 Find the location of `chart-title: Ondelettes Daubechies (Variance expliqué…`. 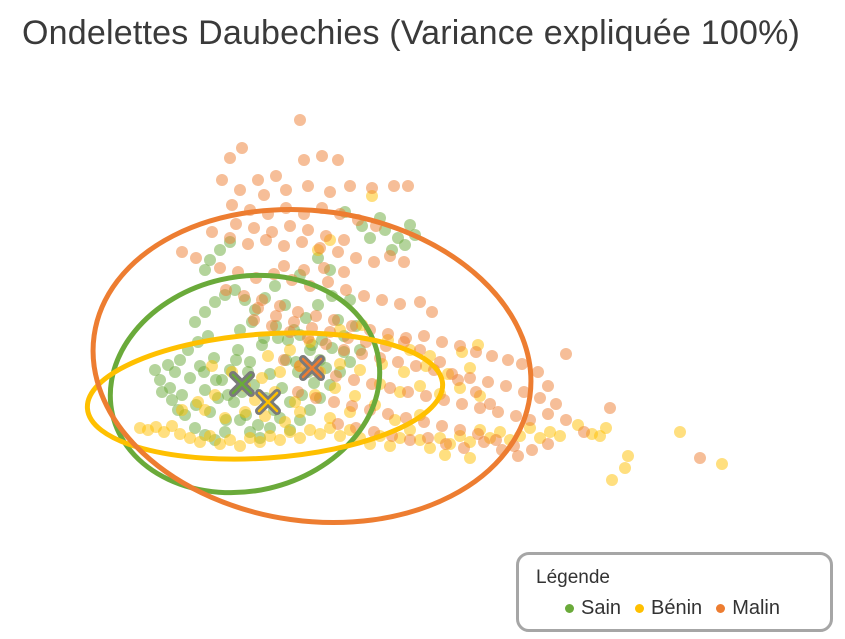

chart-title: Ondelettes Daubechies (Variance expliqué… is located at coordinates (411, 33).